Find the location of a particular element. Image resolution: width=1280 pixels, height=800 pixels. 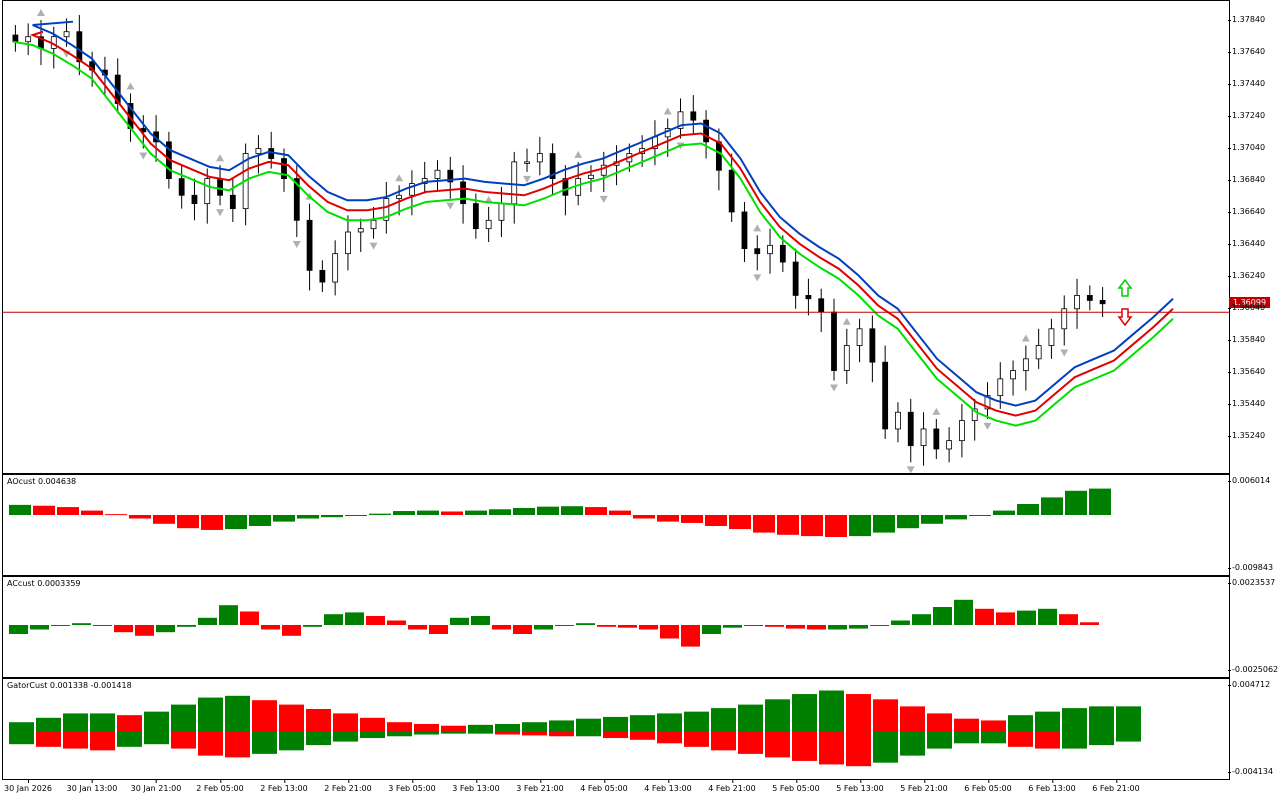

price-axis-tick: 1.37040 is located at coordinates (1246, 147).